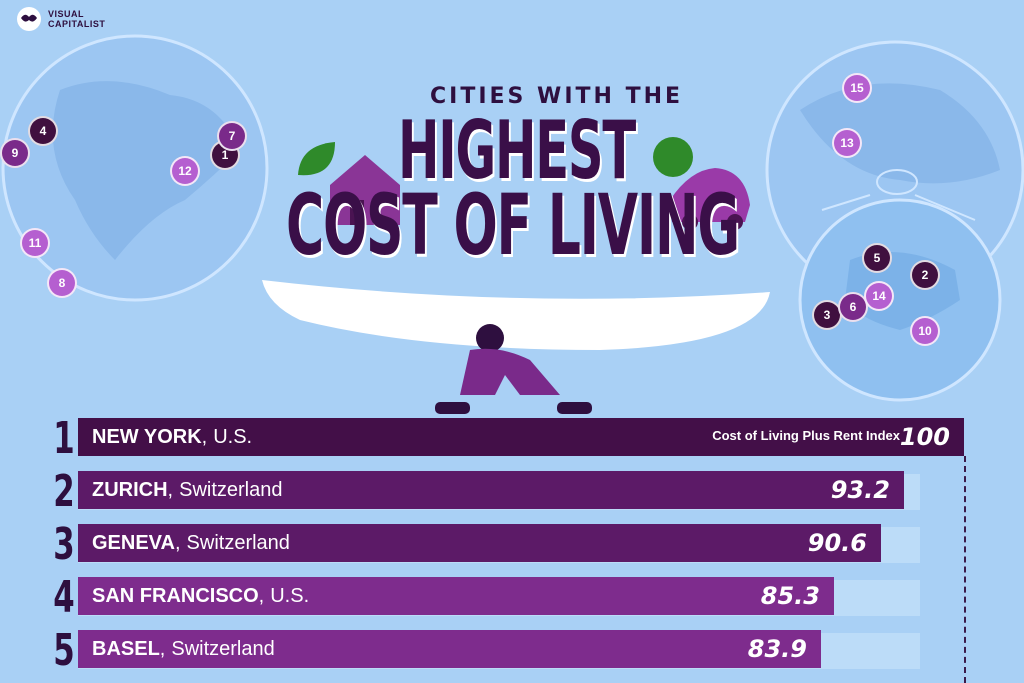 The width and height of the screenshot is (1024, 683). Describe the element at coordinates (513, 225) in the screenshot. I see `title-line-3: COST OF LIVING` at that location.